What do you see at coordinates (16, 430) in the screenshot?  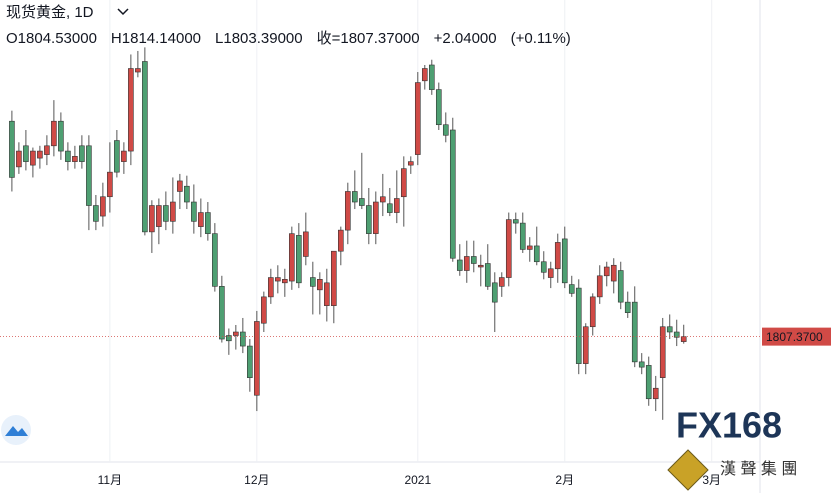 I see `logo-icon` at bounding box center [16, 430].